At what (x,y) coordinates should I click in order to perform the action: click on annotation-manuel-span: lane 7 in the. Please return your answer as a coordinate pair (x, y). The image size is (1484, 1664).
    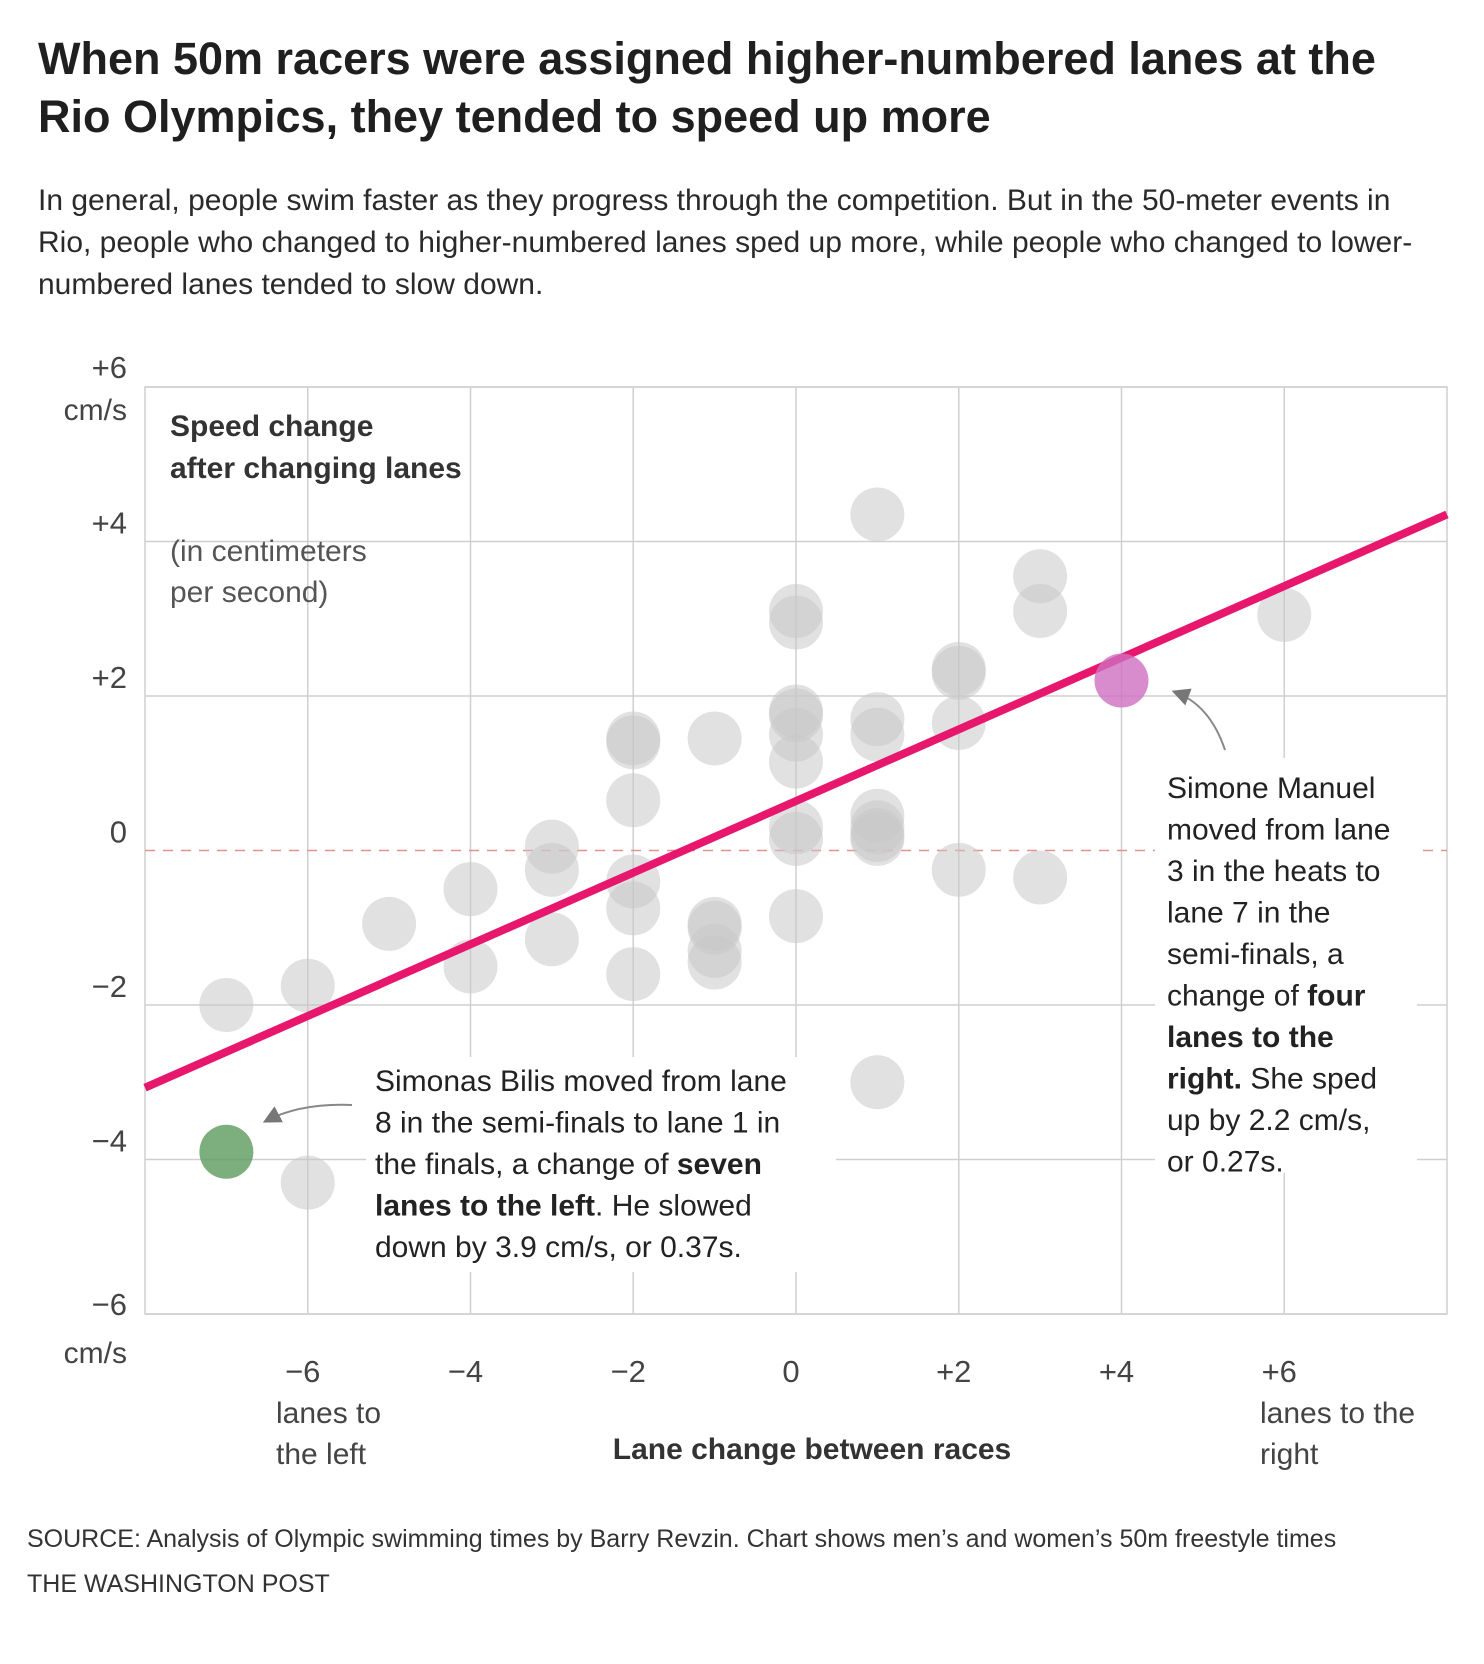
    Looking at the image, I should click on (1248, 913).